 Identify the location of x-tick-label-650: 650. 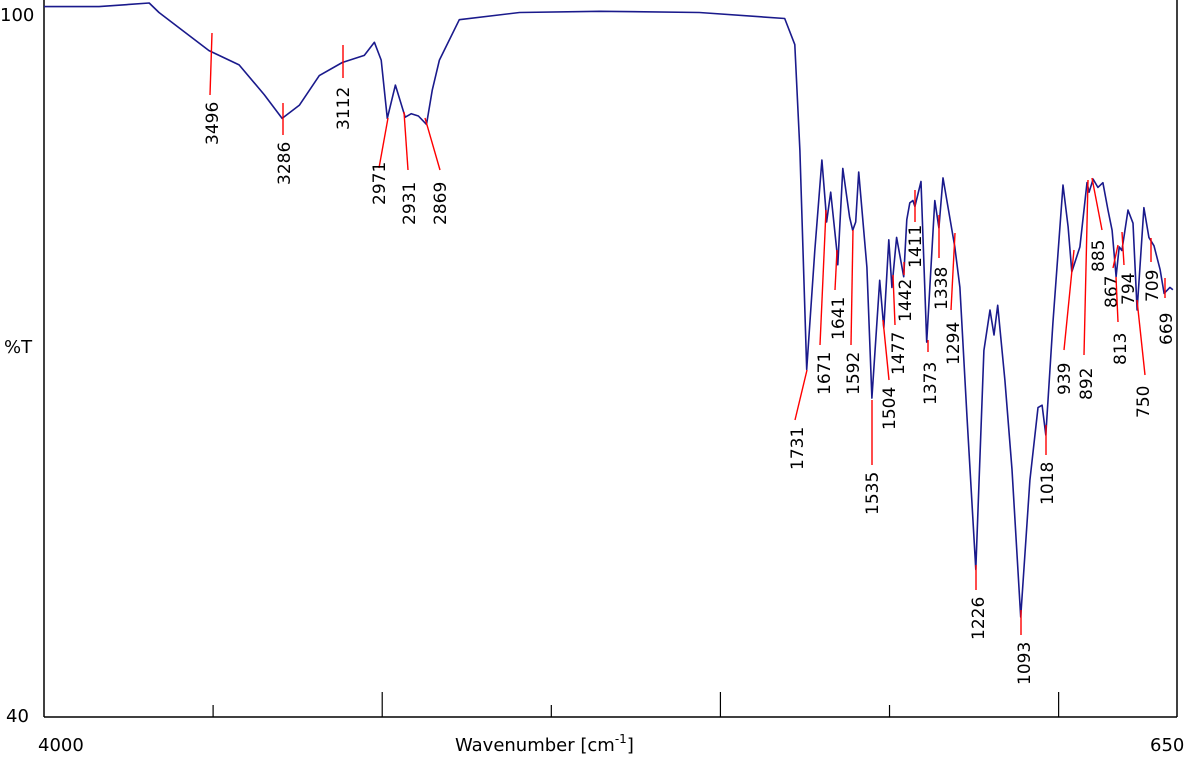
(1167, 745).